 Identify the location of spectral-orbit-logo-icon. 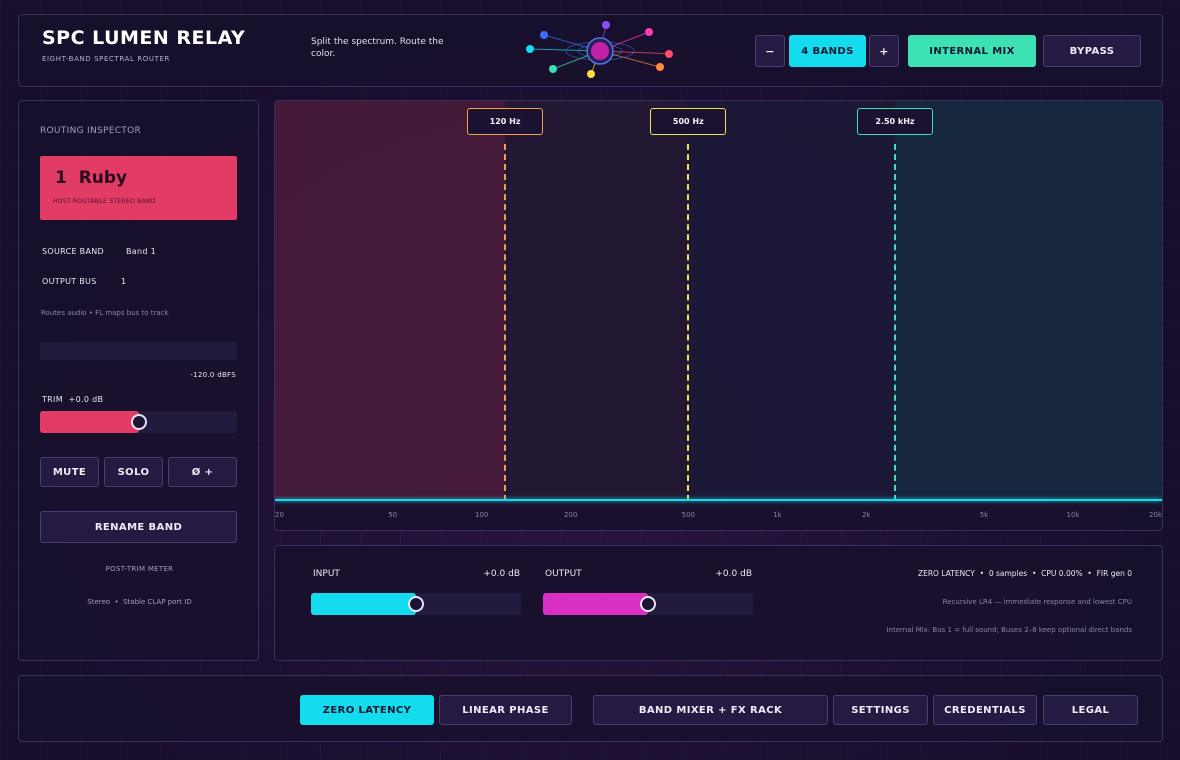
(599, 49).